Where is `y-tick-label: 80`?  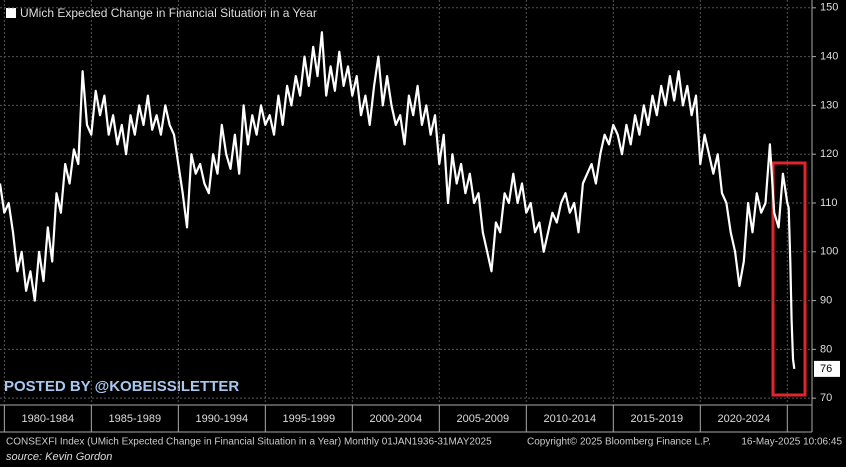
y-tick-label: 80 is located at coordinates (826, 349).